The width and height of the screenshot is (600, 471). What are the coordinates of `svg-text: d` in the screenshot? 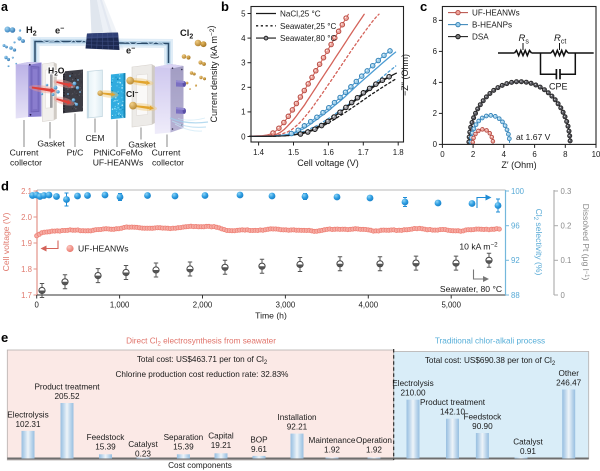 It's located at (5, 186).